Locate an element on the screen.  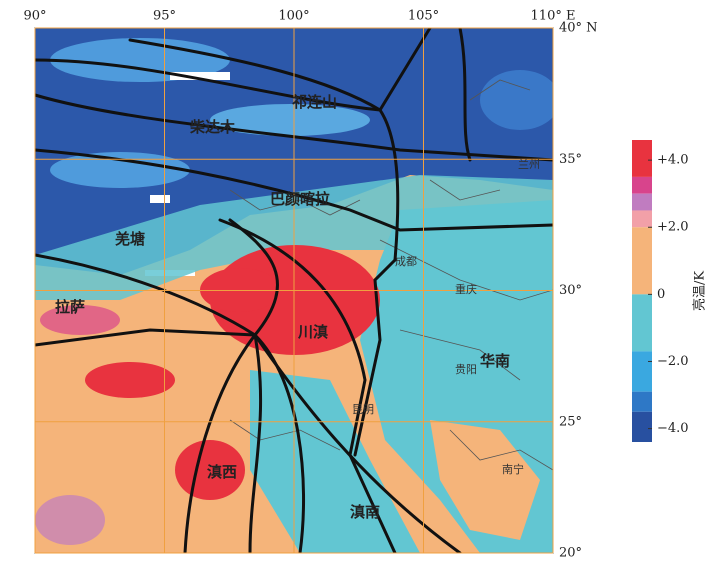
colorbar-title: 亮温/K is located at coordinates (700, 291).